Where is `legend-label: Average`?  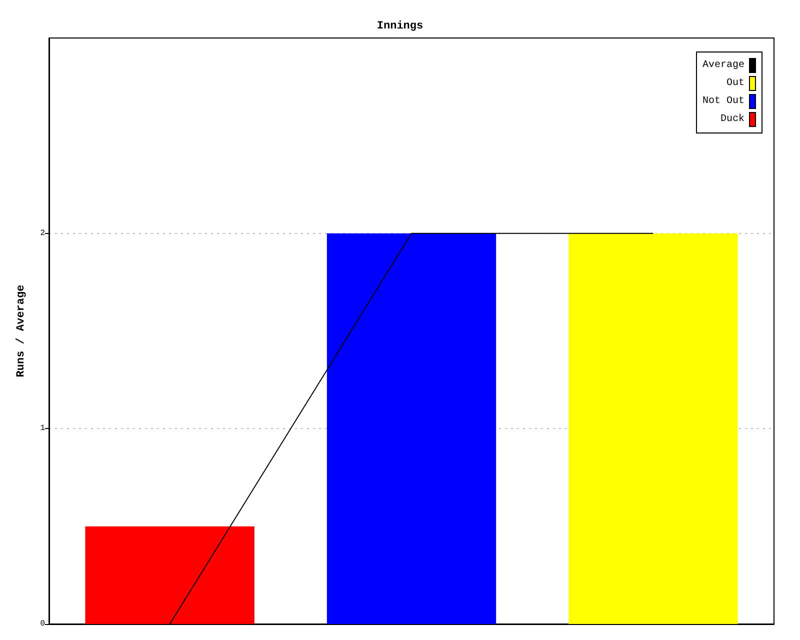
legend-label: Average is located at coordinates (723, 65).